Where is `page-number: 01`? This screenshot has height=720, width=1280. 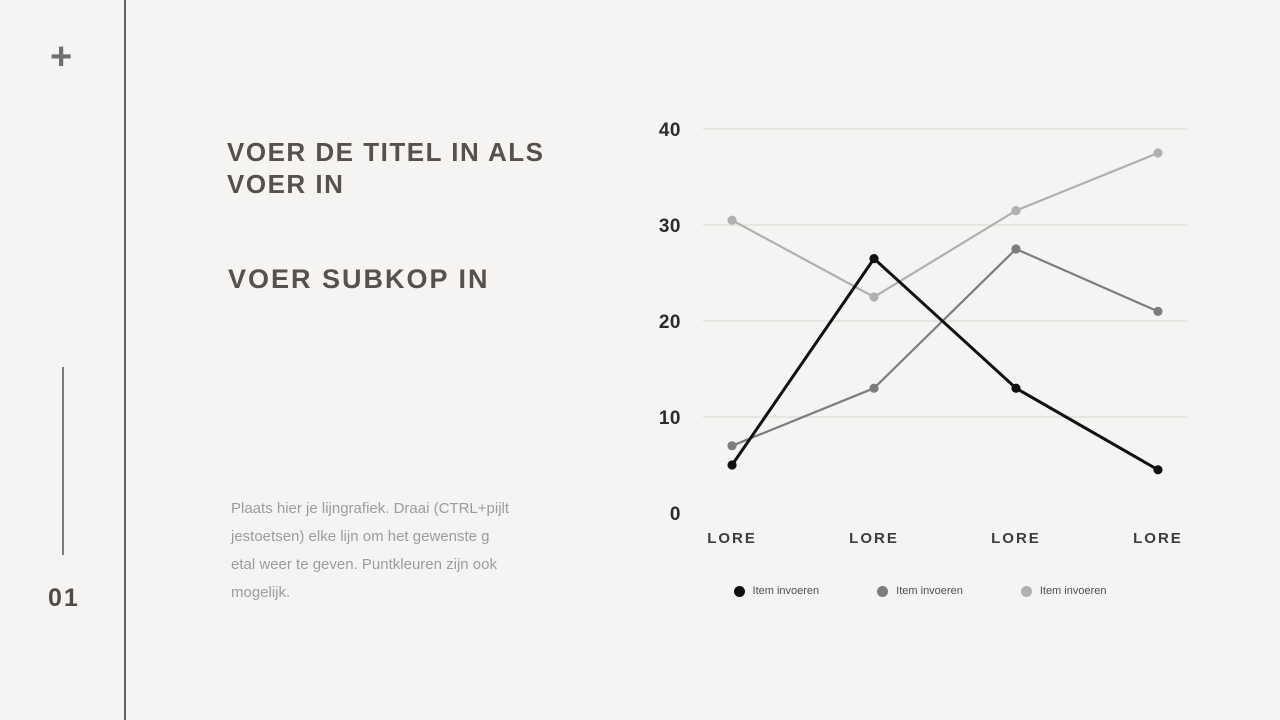
page-number: 01 is located at coordinates (64, 598).